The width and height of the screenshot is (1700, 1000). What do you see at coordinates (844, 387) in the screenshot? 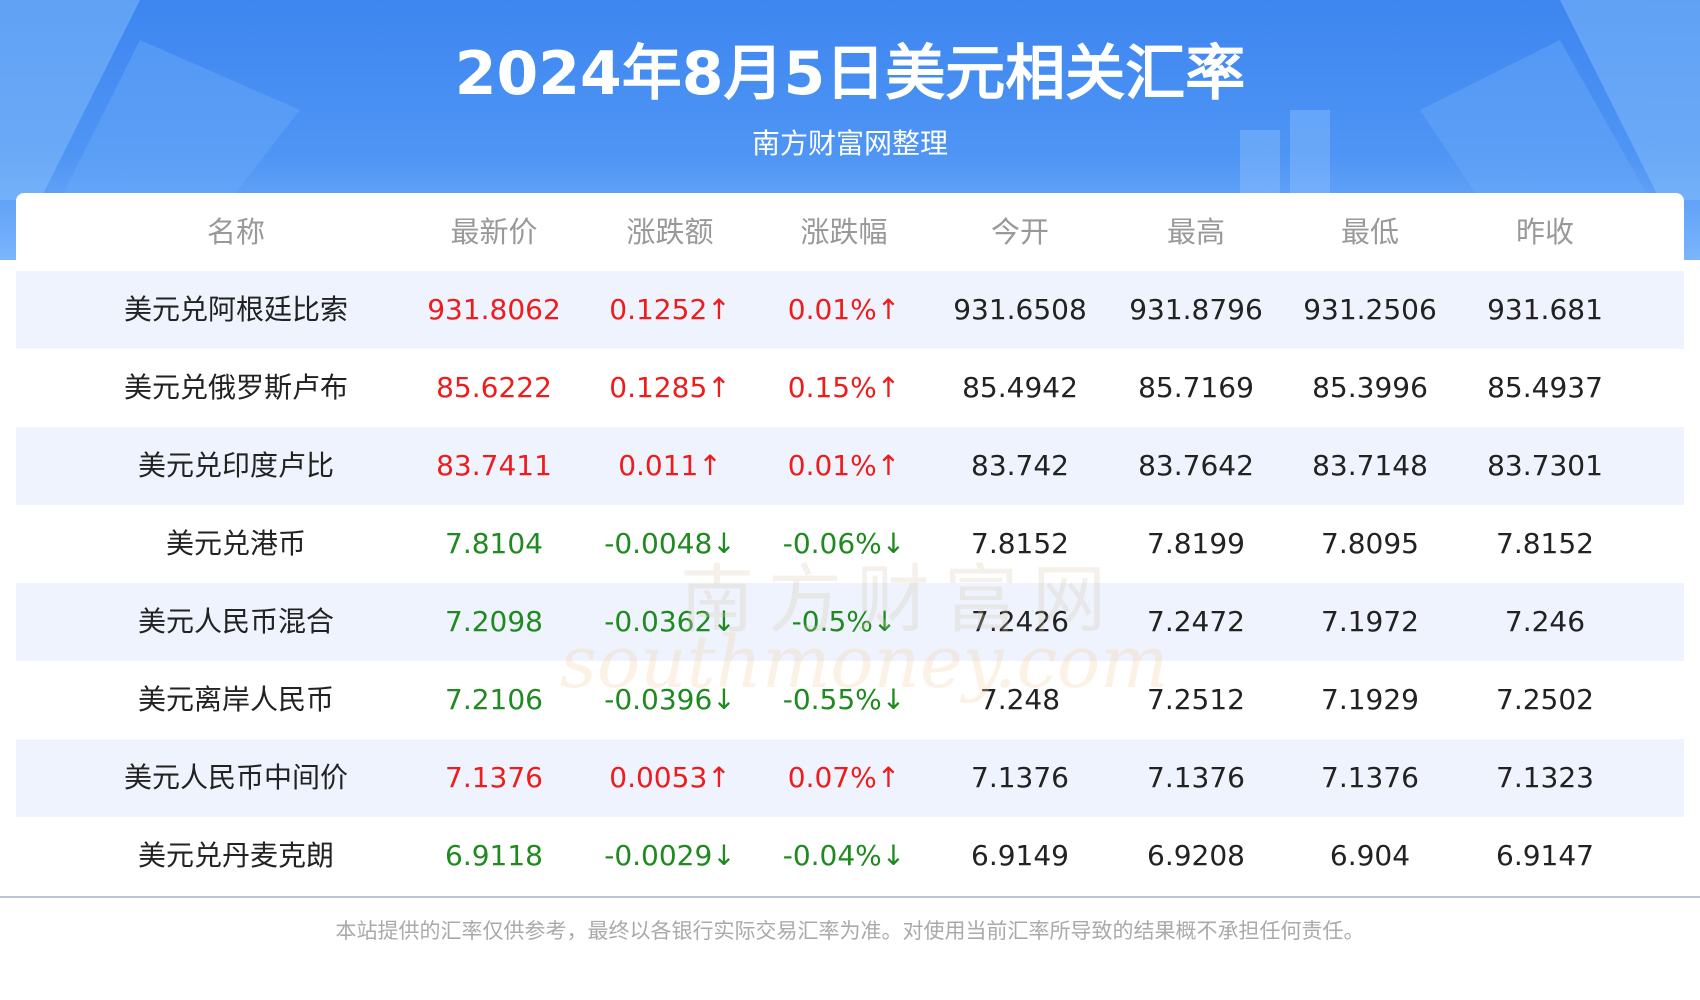
I see `table-cell: 0.15%↑` at bounding box center [844, 387].